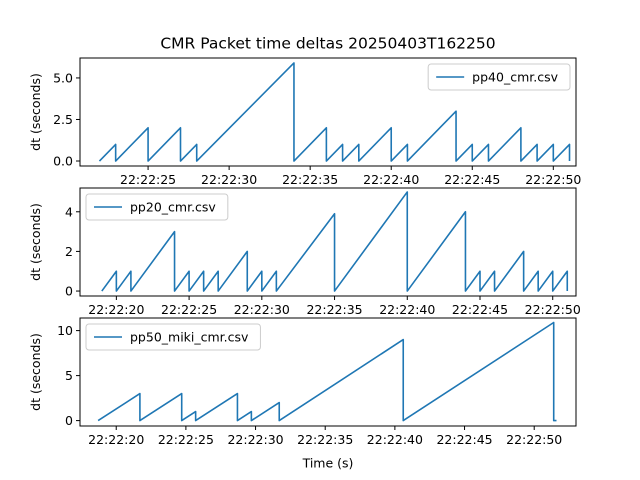  Describe the element at coordinates (328, 463) in the screenshot. I see `x-axis-label: Time (s)` at that location.